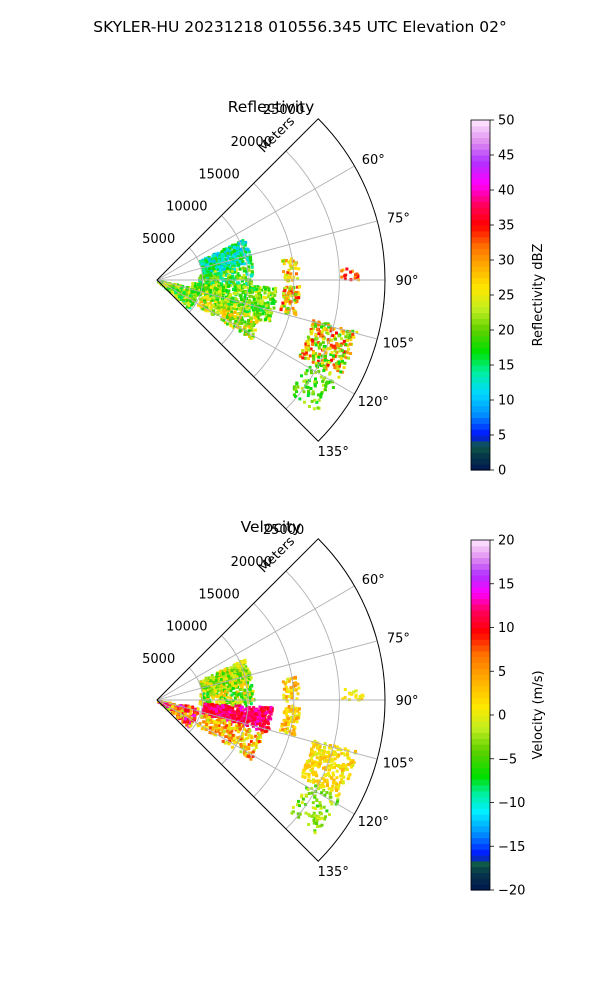  I want to click on range-tick-label: 25000, so click(283, 110).